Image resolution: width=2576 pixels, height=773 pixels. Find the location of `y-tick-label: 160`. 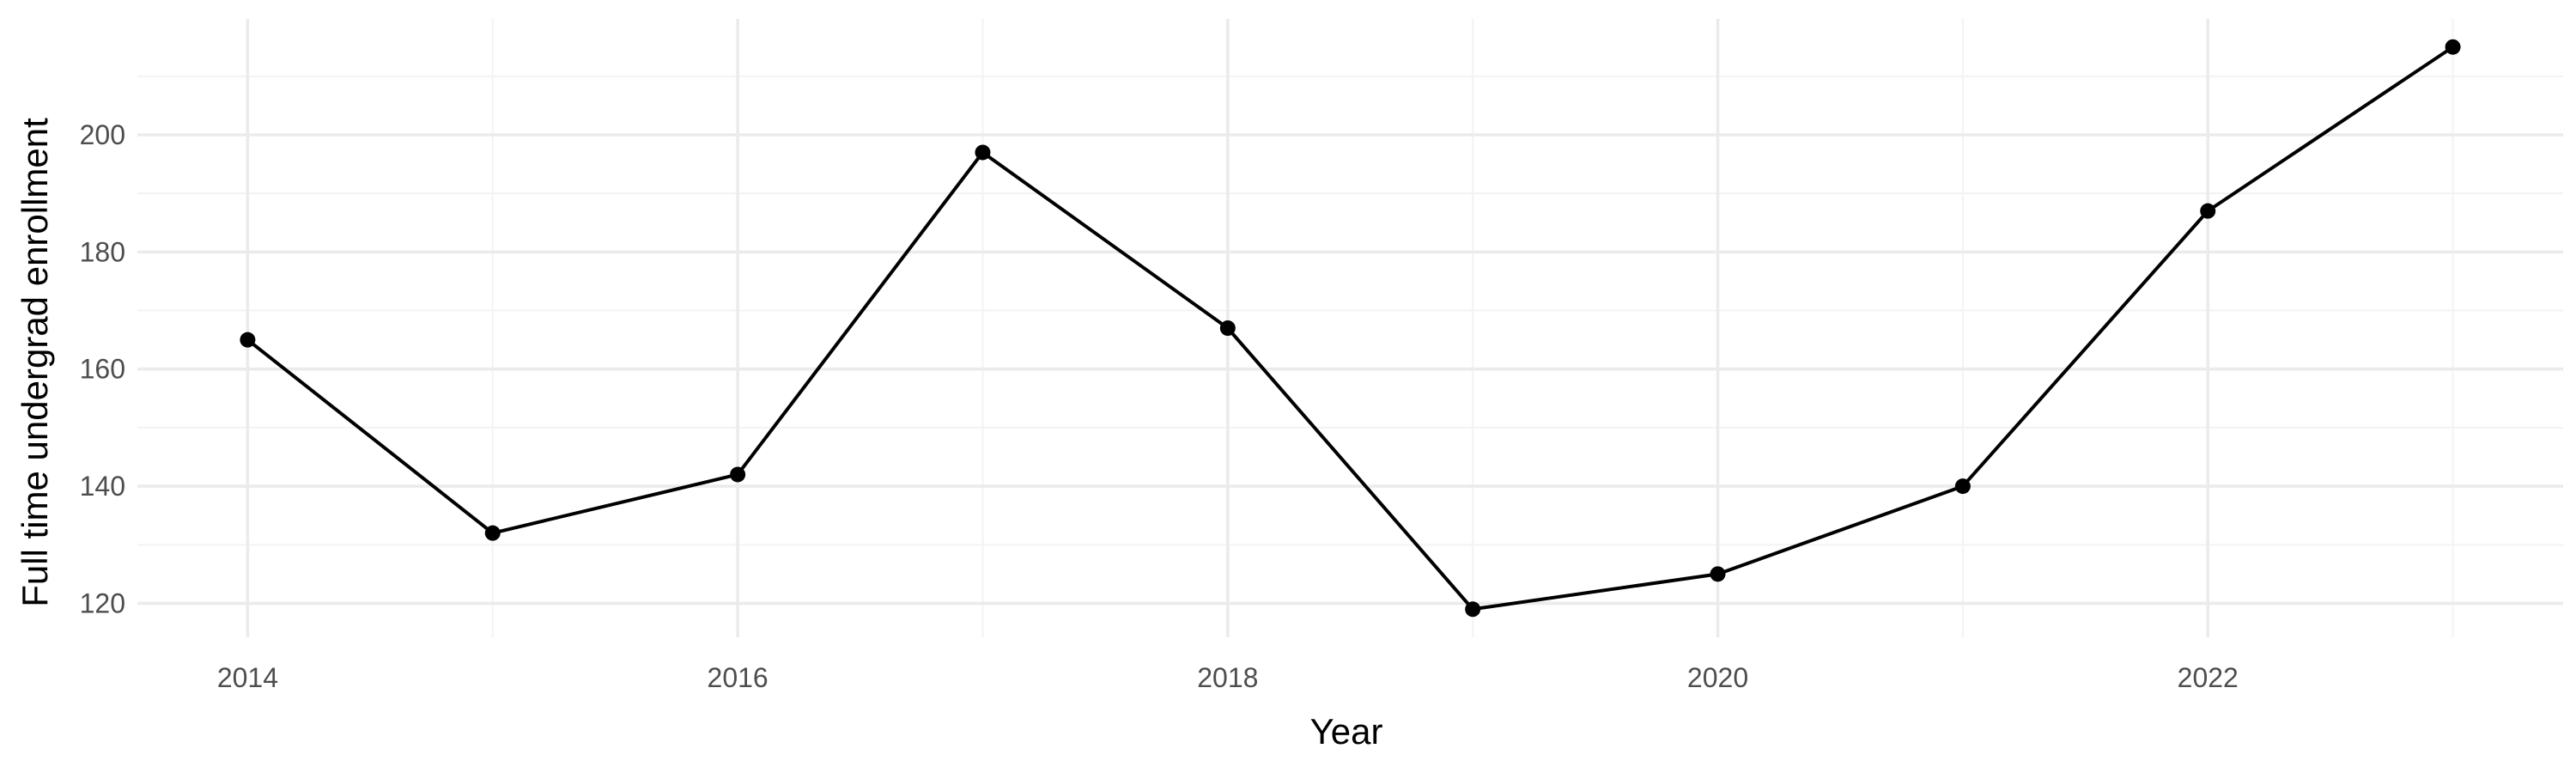

y-tick-label: 160 is located at coordinates (102, 369).